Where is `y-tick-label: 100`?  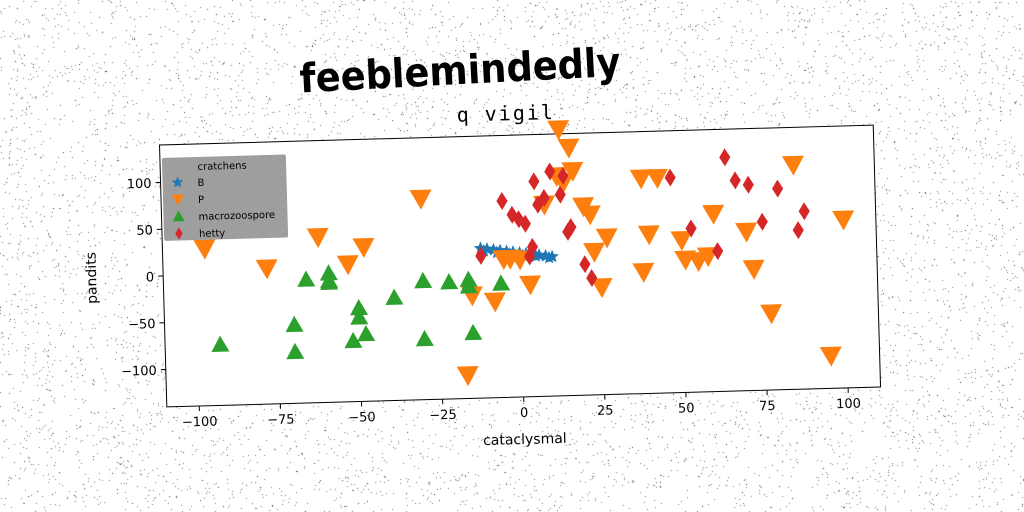
y-tick-label: 100 is located at coordinates (139, 185).